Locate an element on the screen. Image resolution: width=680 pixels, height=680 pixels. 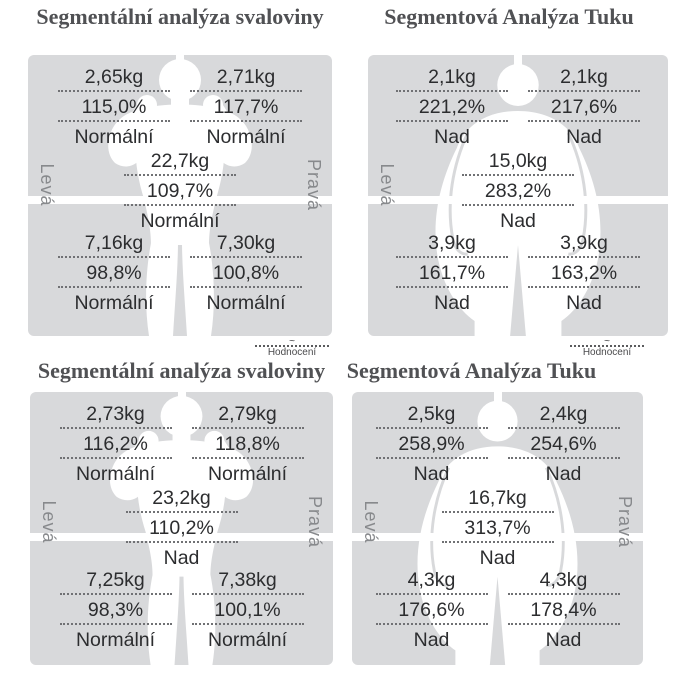
trunk-readings: 22,7kg 109,7% Normální is located at coordinates (180, 191).